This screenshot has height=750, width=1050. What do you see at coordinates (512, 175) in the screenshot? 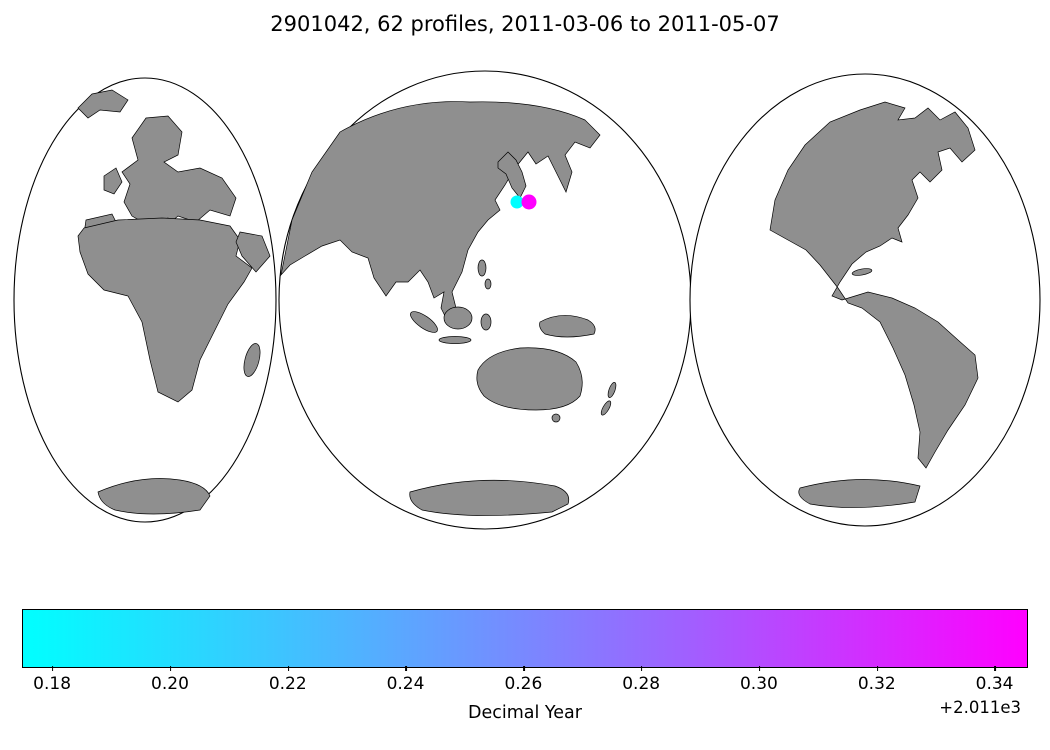
I see `landmass-japan` at bounding box center [512, 175].